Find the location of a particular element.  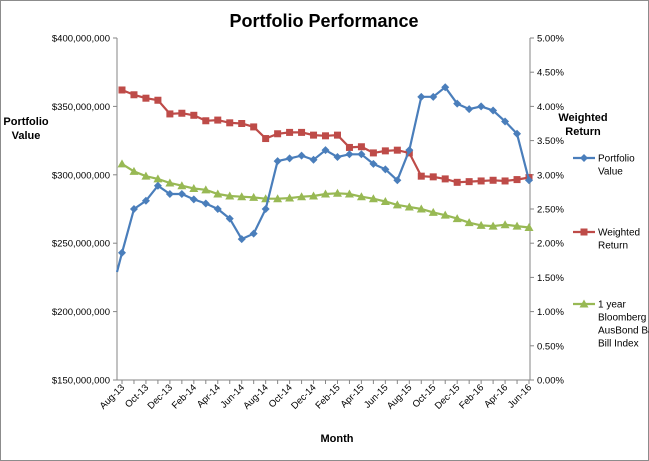

y-right-tick-label: 4.50% is located at coordinates (550, 73).